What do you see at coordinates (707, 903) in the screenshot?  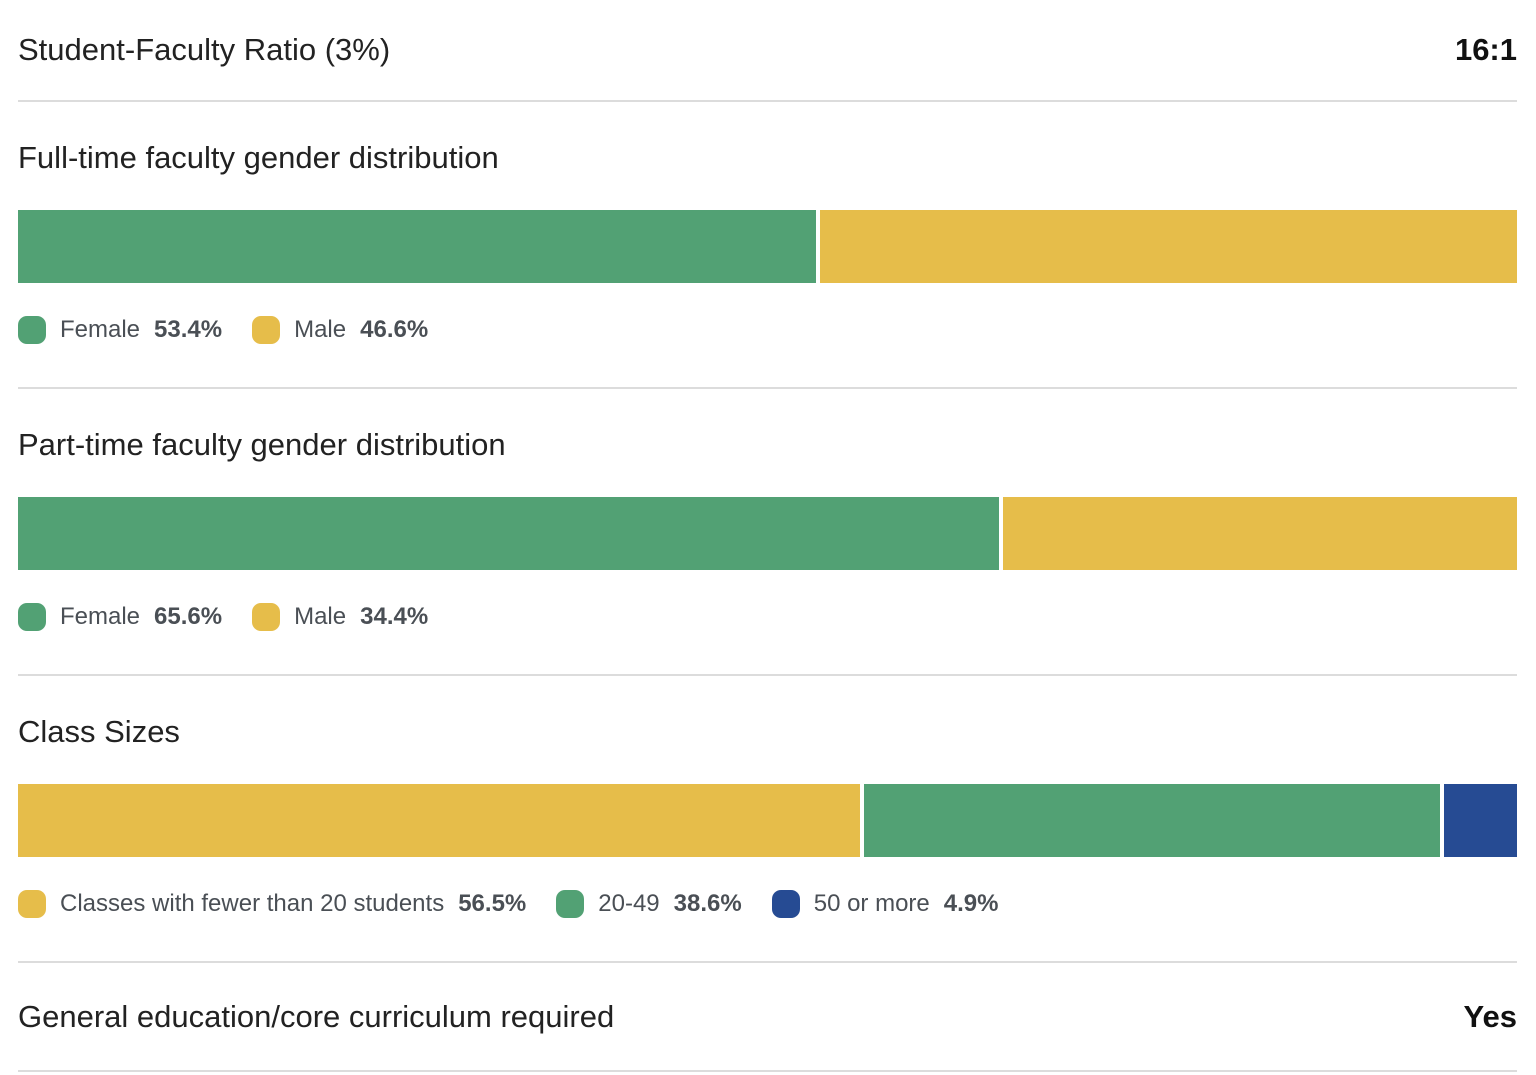 I see `legend-percentage: 38.6%` at bounding box center [707, 903].